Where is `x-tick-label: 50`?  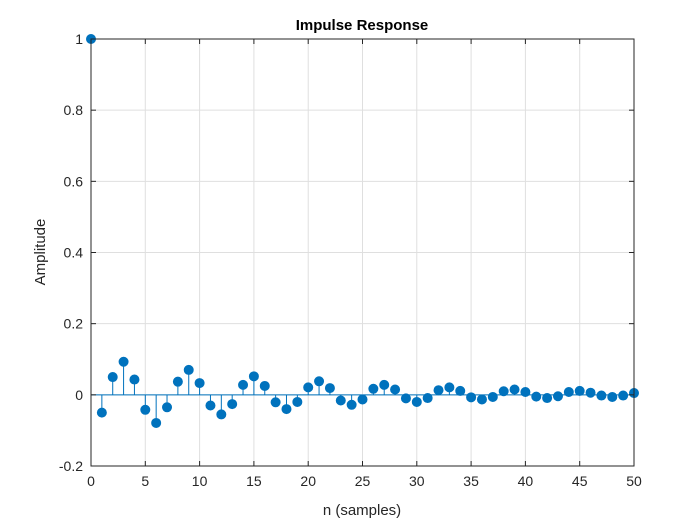
x-tick-label: 50 is located at coordinates (634, 481).